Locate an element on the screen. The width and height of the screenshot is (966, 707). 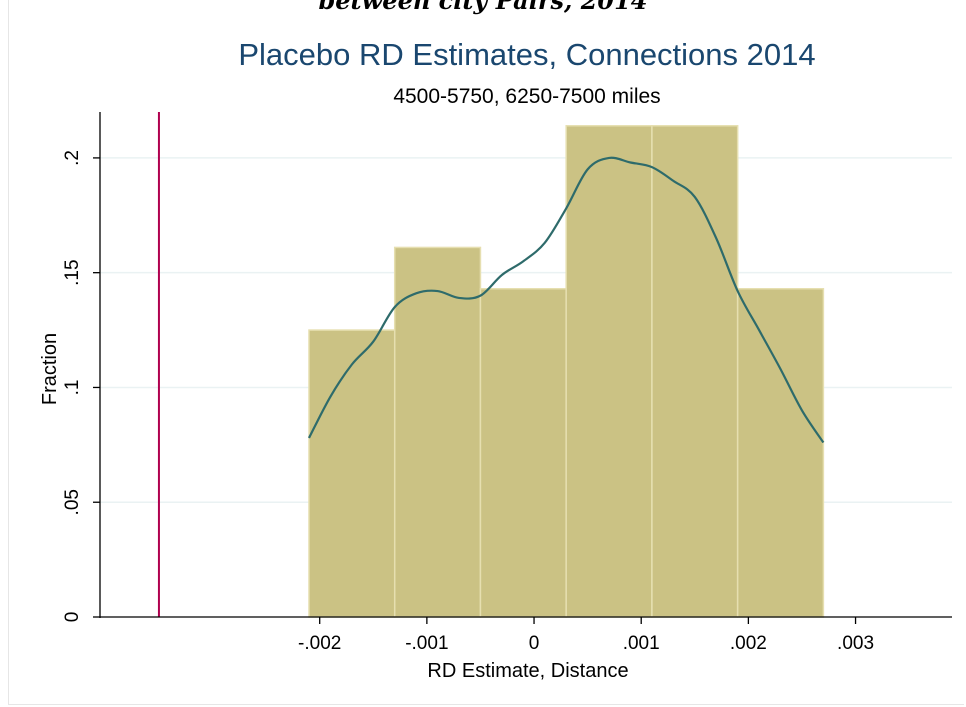
x-axis-label: RD Estimate, Distance is located at coordinates (527, 671).